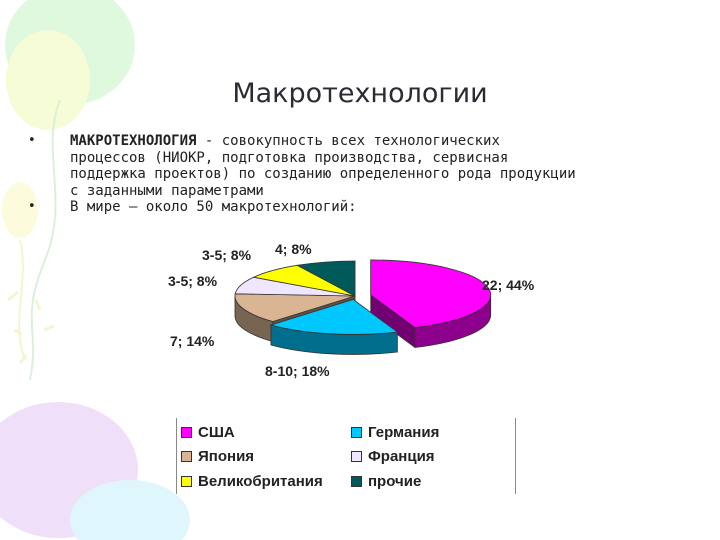  I want to click on legend-item: прочие, so click(386, 481).